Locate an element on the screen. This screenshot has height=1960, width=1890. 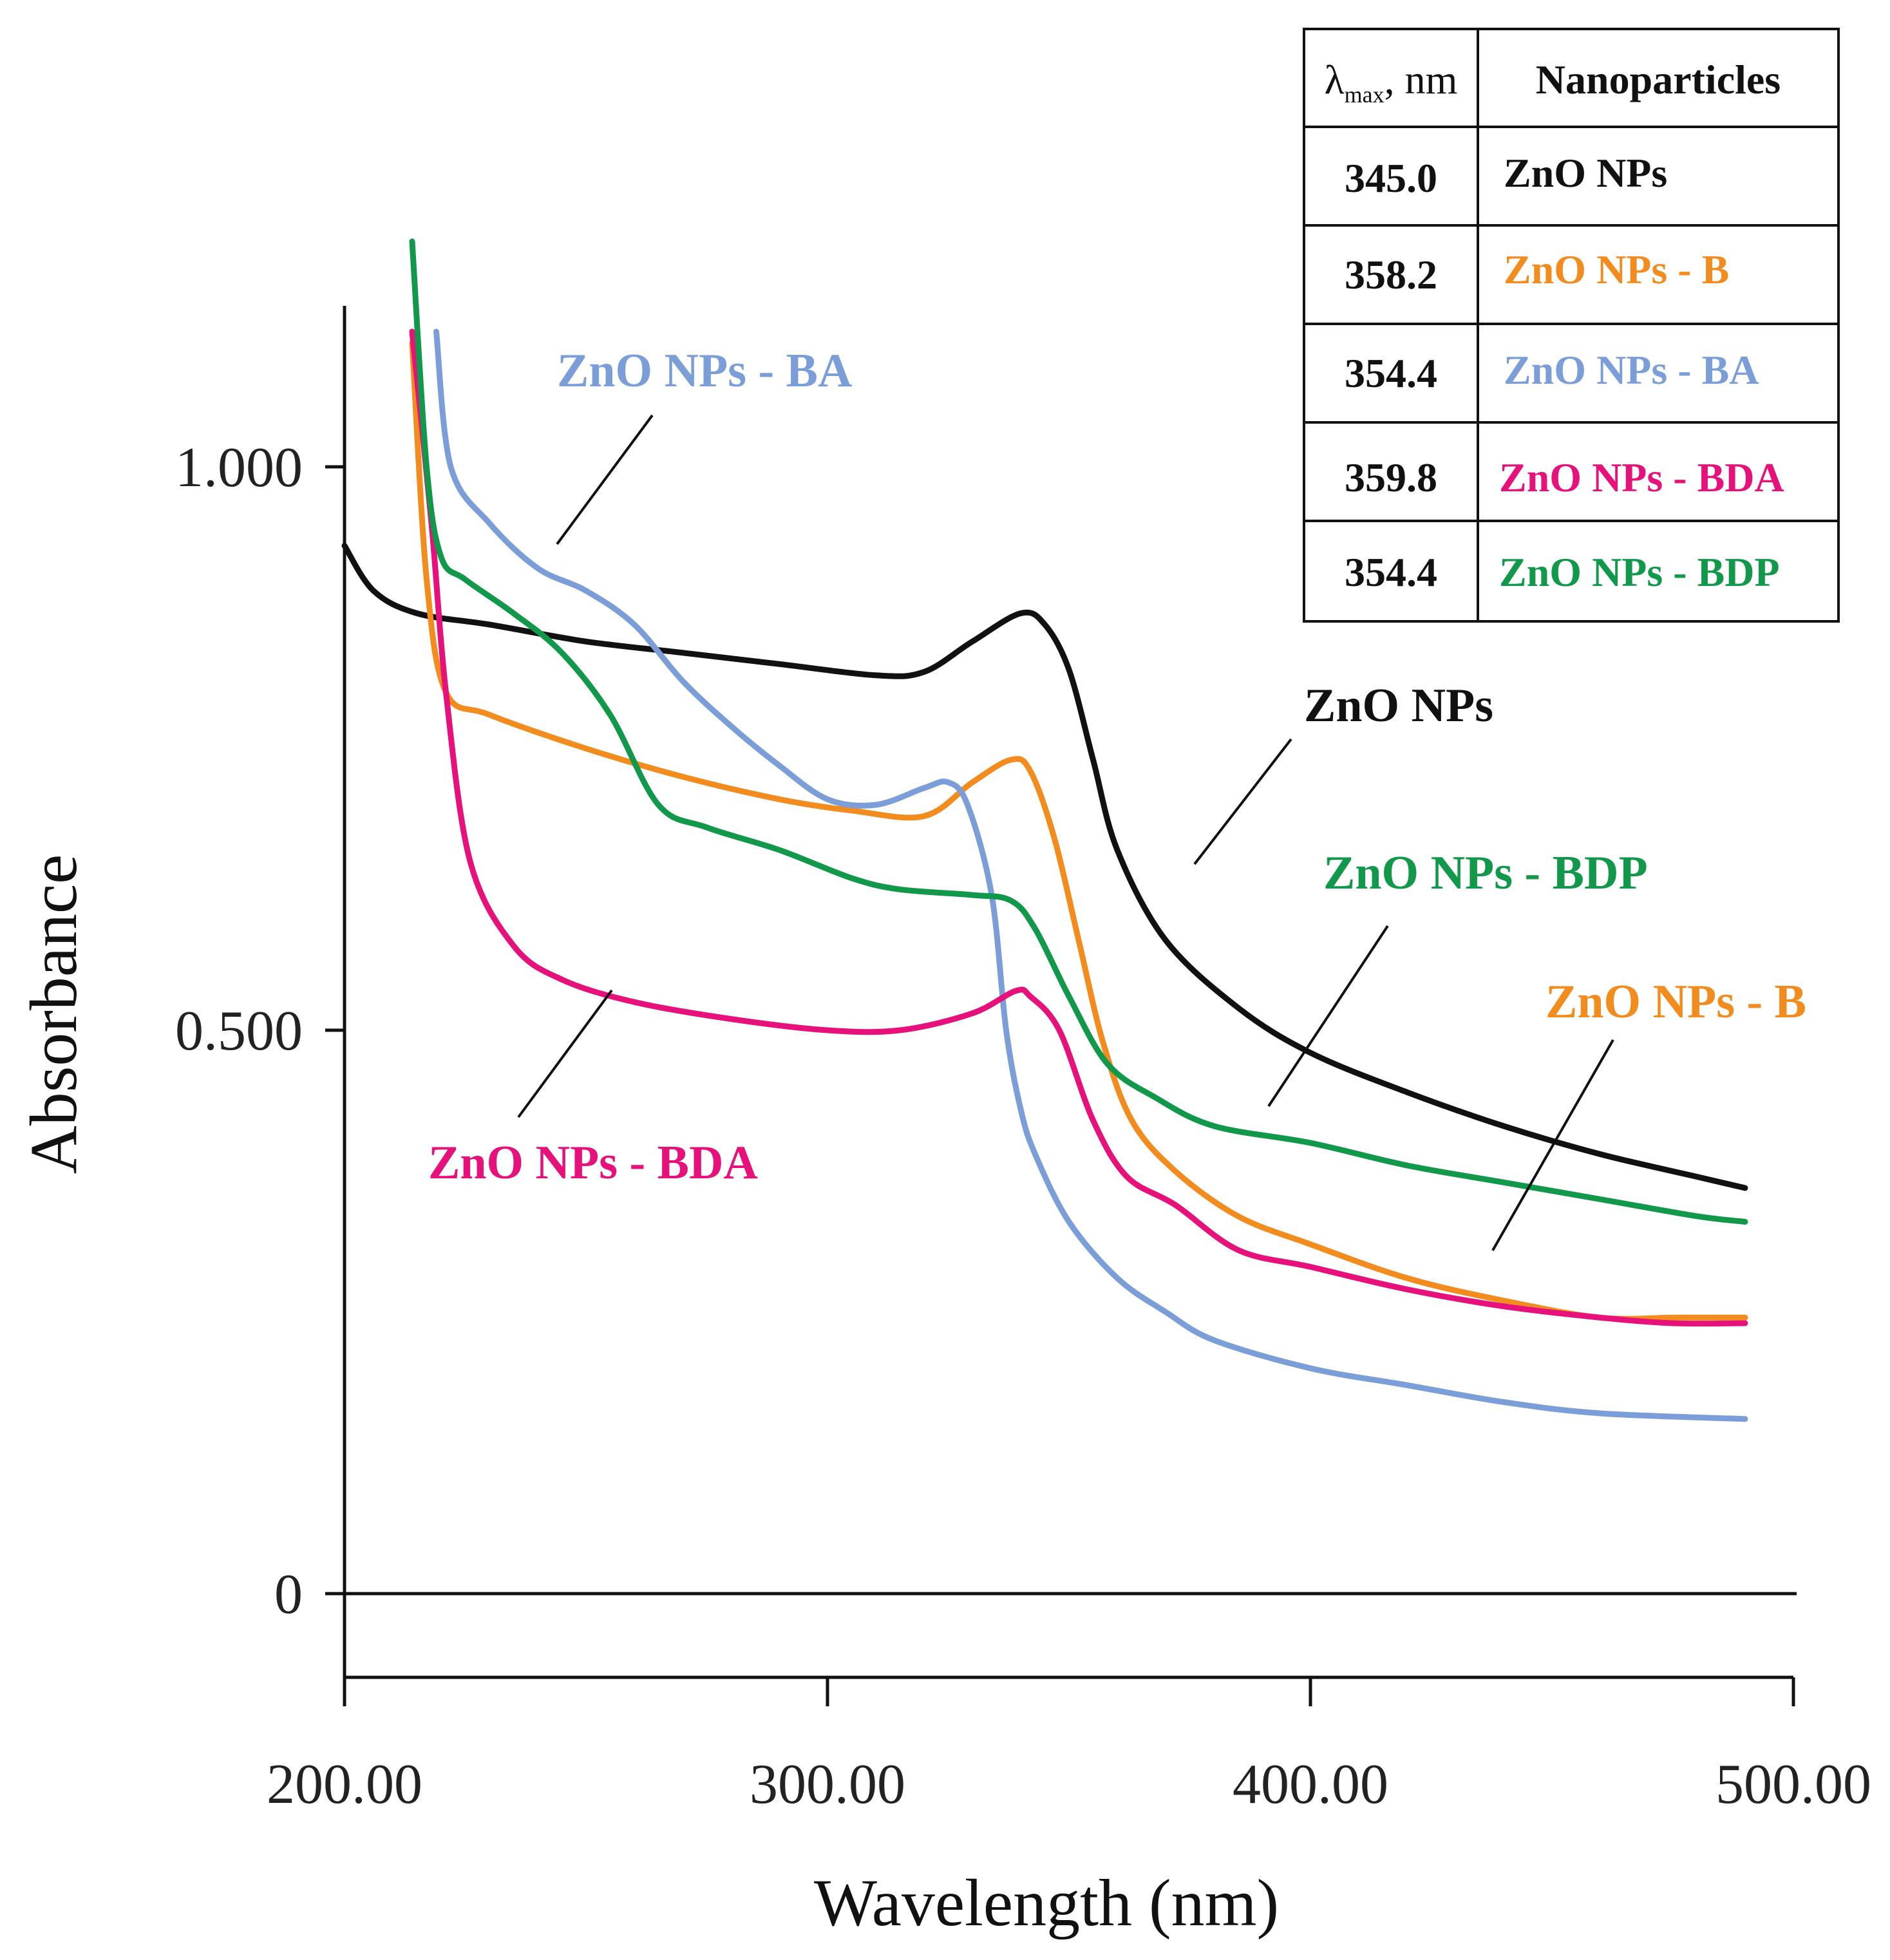
table-cell-name: ZnO NPs - BDP is located at coordinates (1639, 572).